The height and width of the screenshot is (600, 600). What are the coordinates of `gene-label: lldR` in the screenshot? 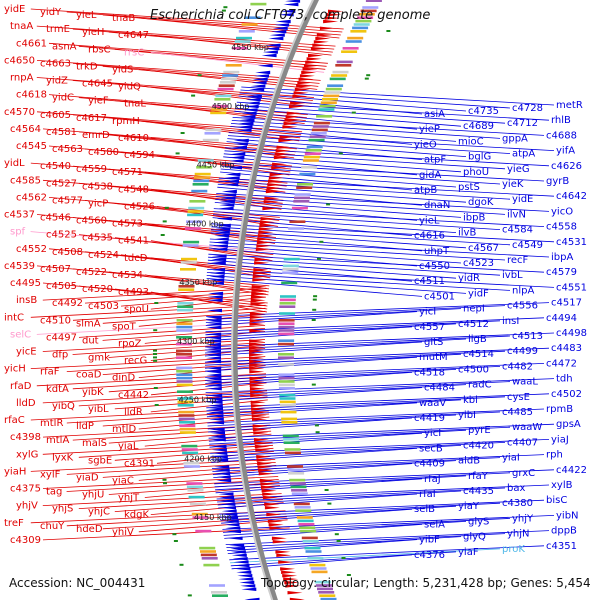 It's located at (133, 412).